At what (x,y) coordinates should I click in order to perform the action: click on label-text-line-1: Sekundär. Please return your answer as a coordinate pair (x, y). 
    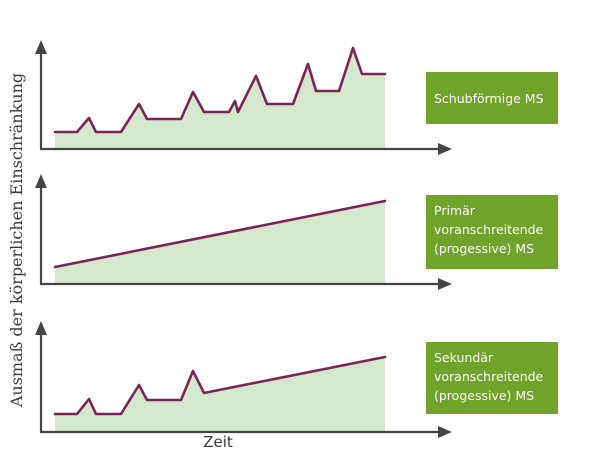
    Looking at the image, I should click on (464, 357).